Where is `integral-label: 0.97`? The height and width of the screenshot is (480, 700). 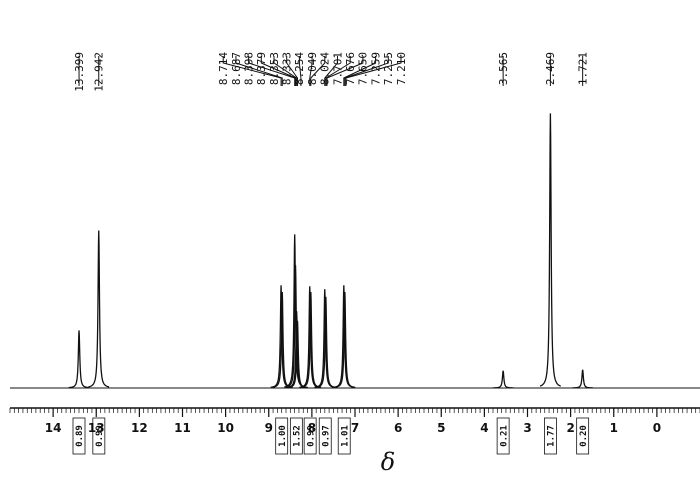
integral-label: 0.97 is located at coordinates (326, 436).